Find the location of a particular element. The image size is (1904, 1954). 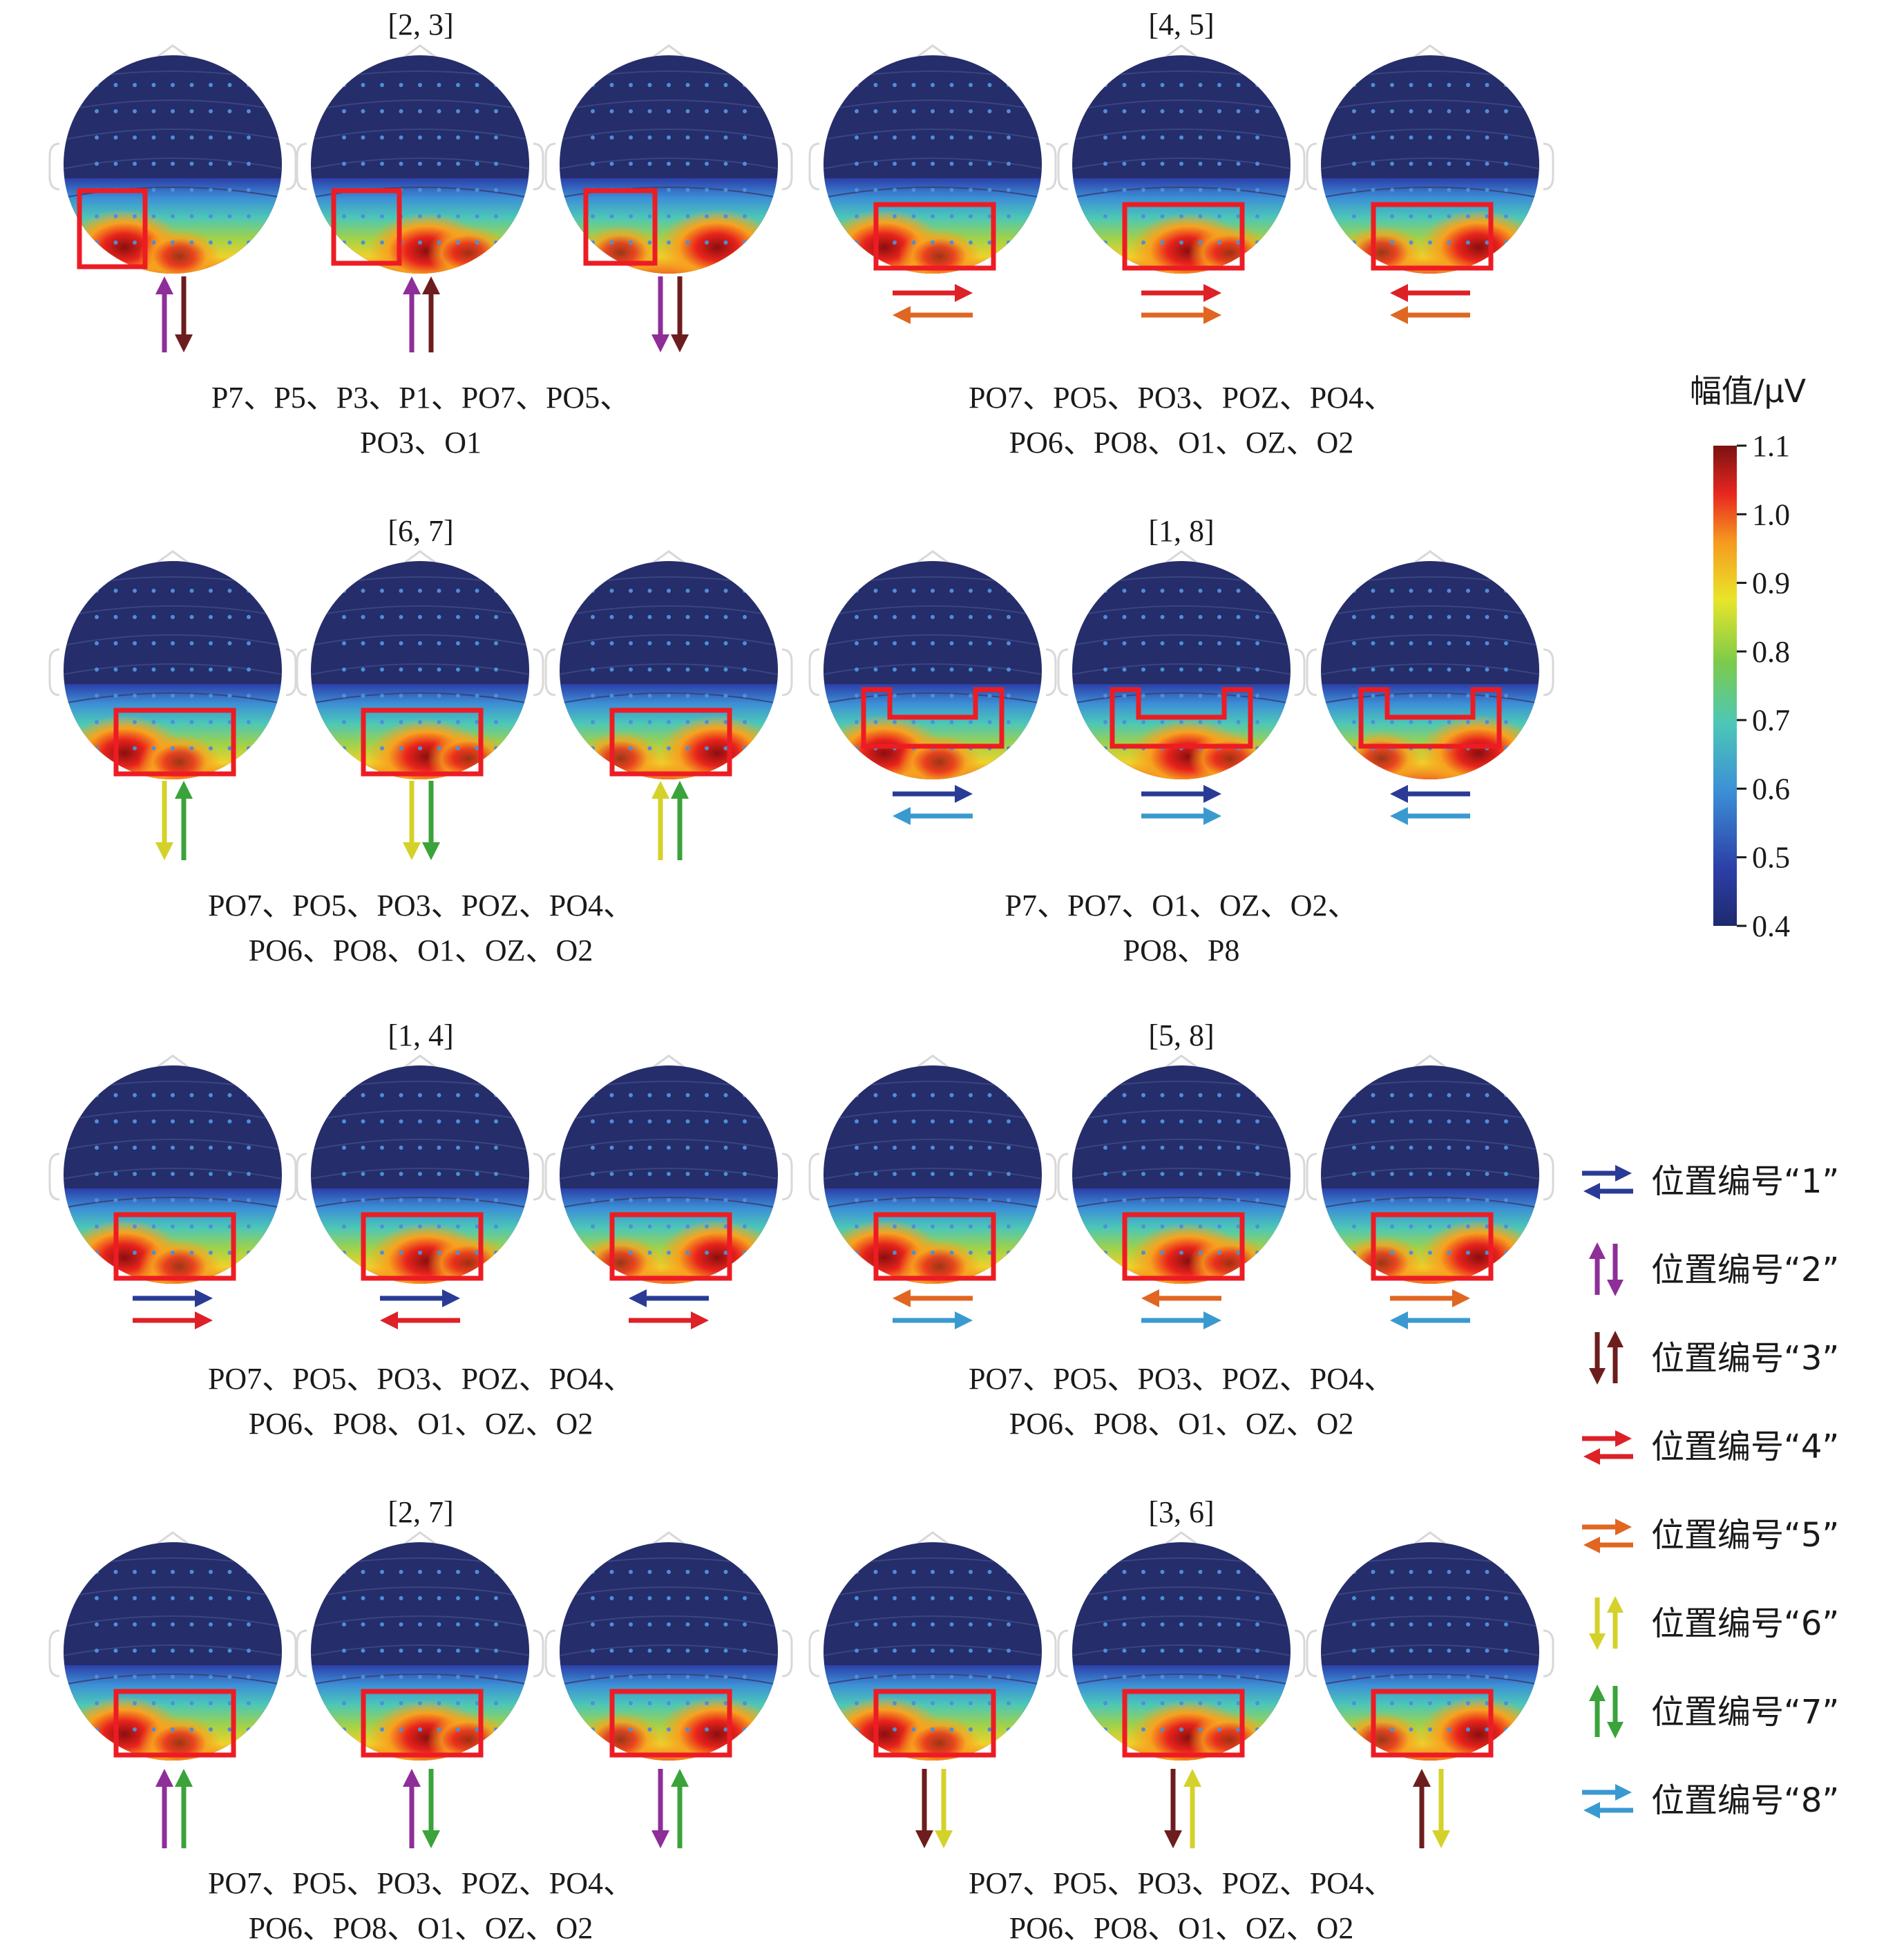

stimulus-arrow-pair is located at coordinates (670, 821).